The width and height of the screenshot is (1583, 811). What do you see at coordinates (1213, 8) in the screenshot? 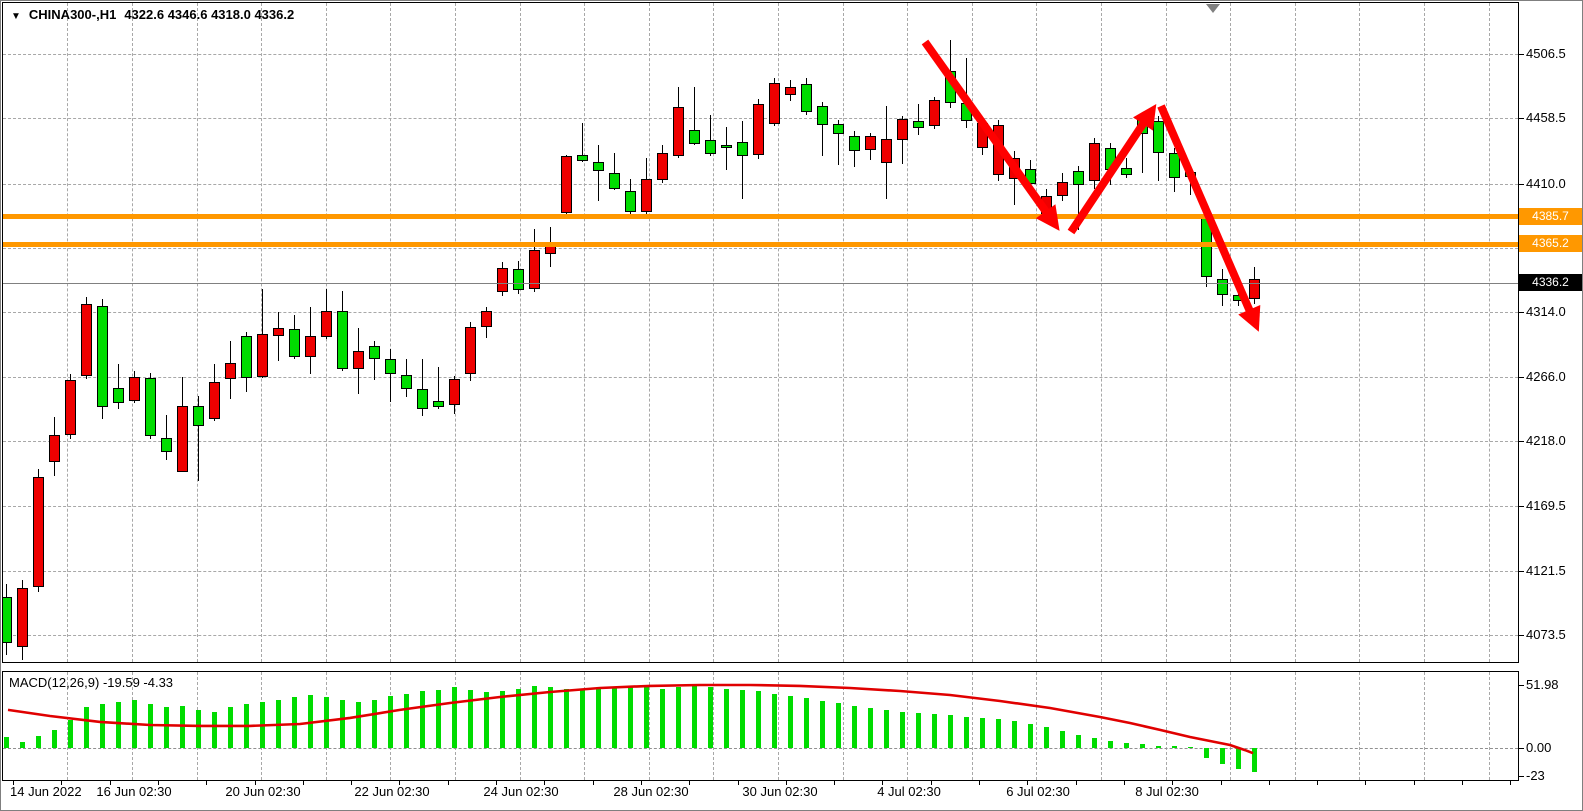
I see `chart-shift-marker-icon` at bounding box center [1213, 8].